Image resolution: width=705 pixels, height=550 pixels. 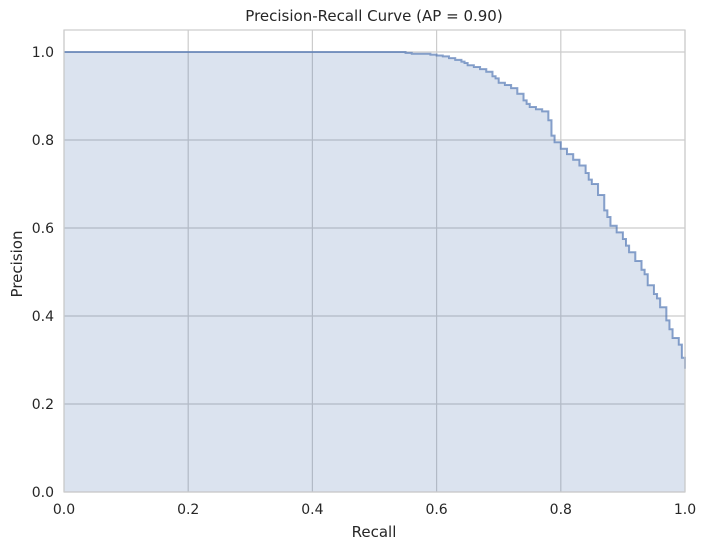 What do you see at coordinates (374, 510) in the screenshot?
I see `x-tick-labels: 0.0 0.2 0.4 0.6 0.8 1.0` at bounding box center [374, 510].